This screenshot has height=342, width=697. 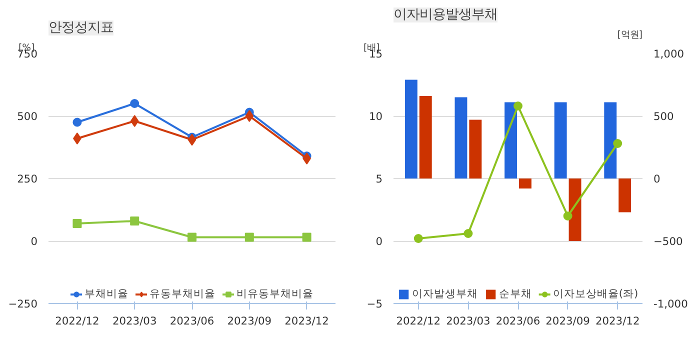 I want to click on y2-tick-label: 1,000, so click(x=669, y=54).